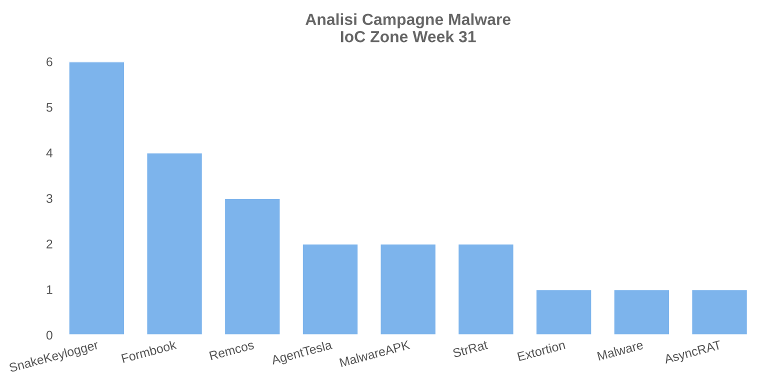 The width and height of the screenshot is (770, 385). I want to click on x-tick-label: Malware, so click(620, 350).